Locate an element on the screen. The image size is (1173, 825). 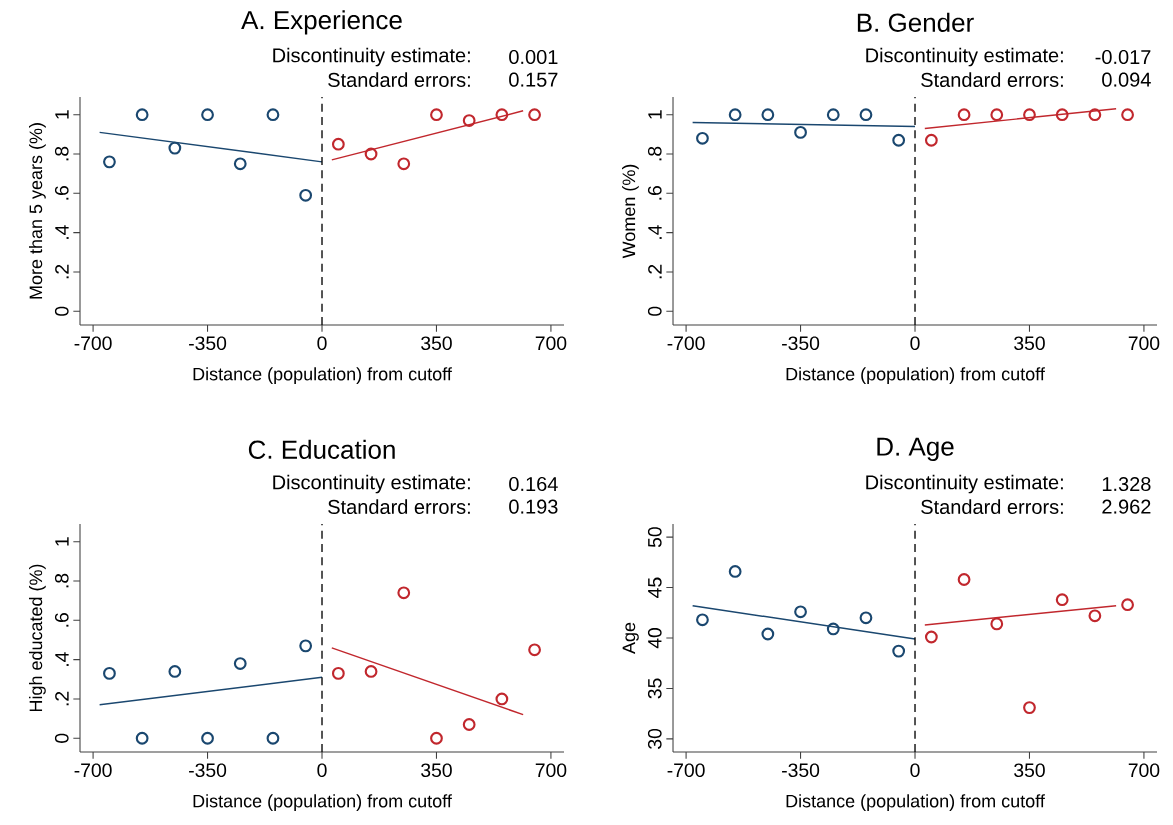
y-tick-label: 35 is located at coordinates (654, 688).